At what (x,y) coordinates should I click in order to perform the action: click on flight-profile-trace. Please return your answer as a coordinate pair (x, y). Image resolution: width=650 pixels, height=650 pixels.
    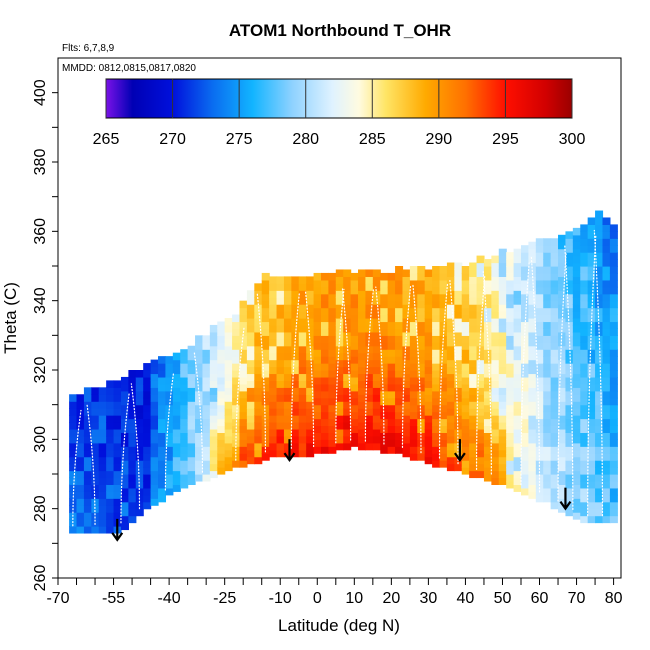
    Looking at the image, I should click on (380, 365).